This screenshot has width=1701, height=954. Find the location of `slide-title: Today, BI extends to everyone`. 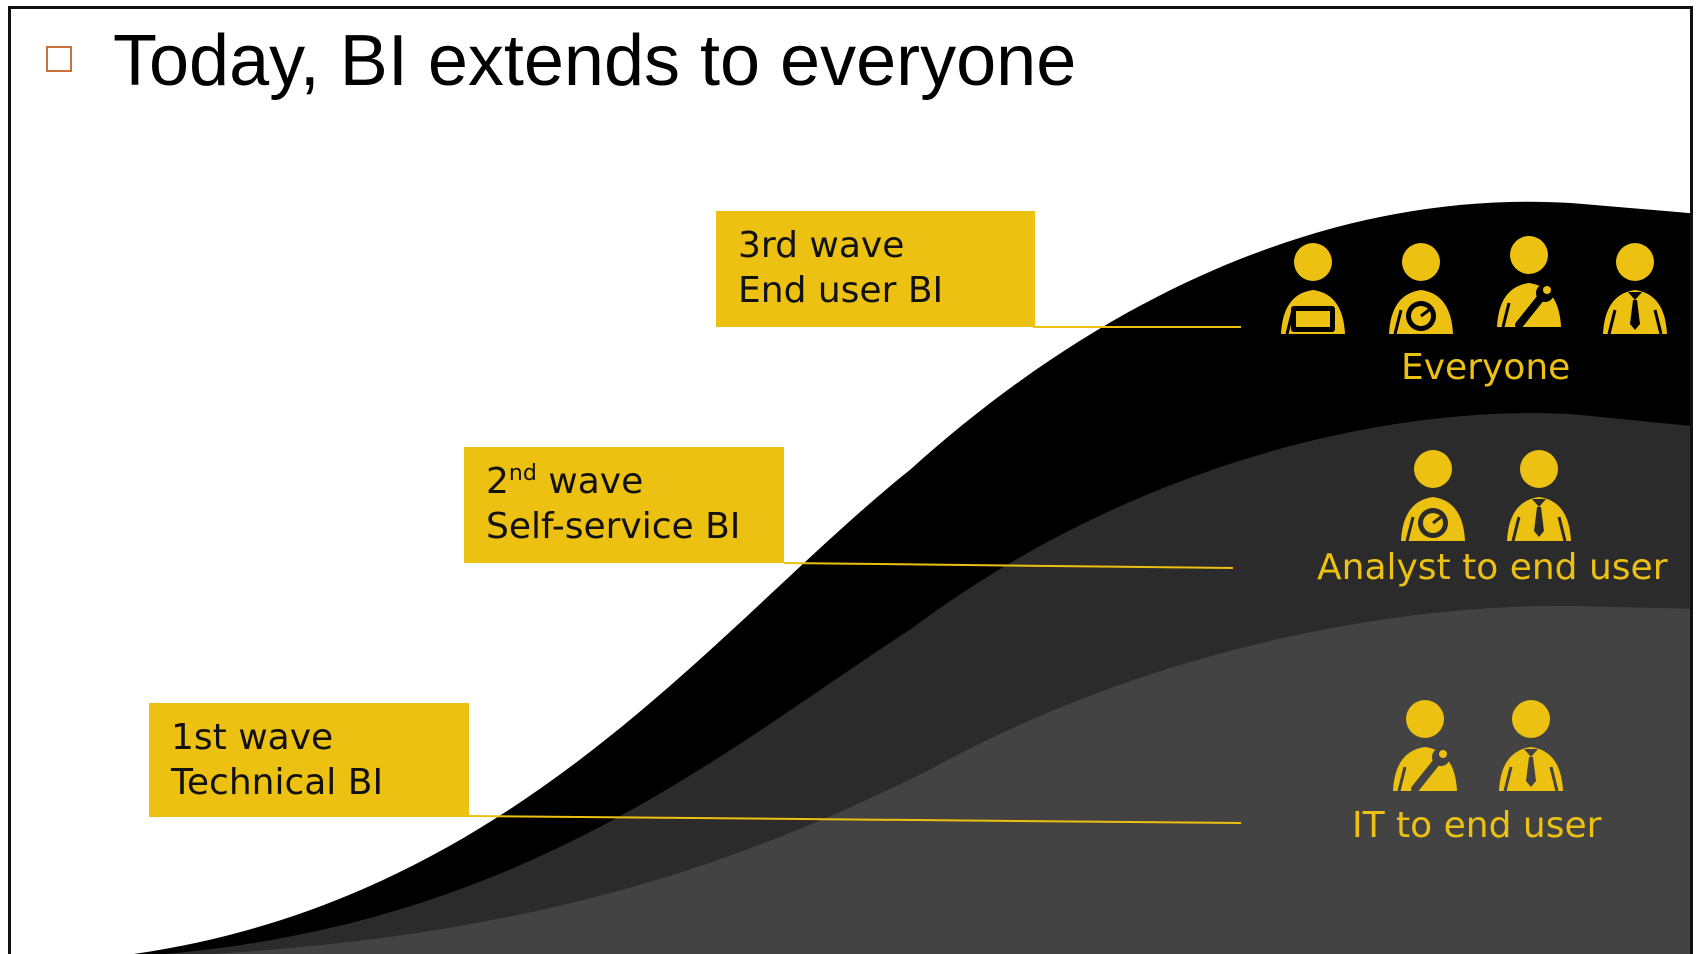

slide-title: Today, BI extends to everyone is located at coordinates (595, 61).